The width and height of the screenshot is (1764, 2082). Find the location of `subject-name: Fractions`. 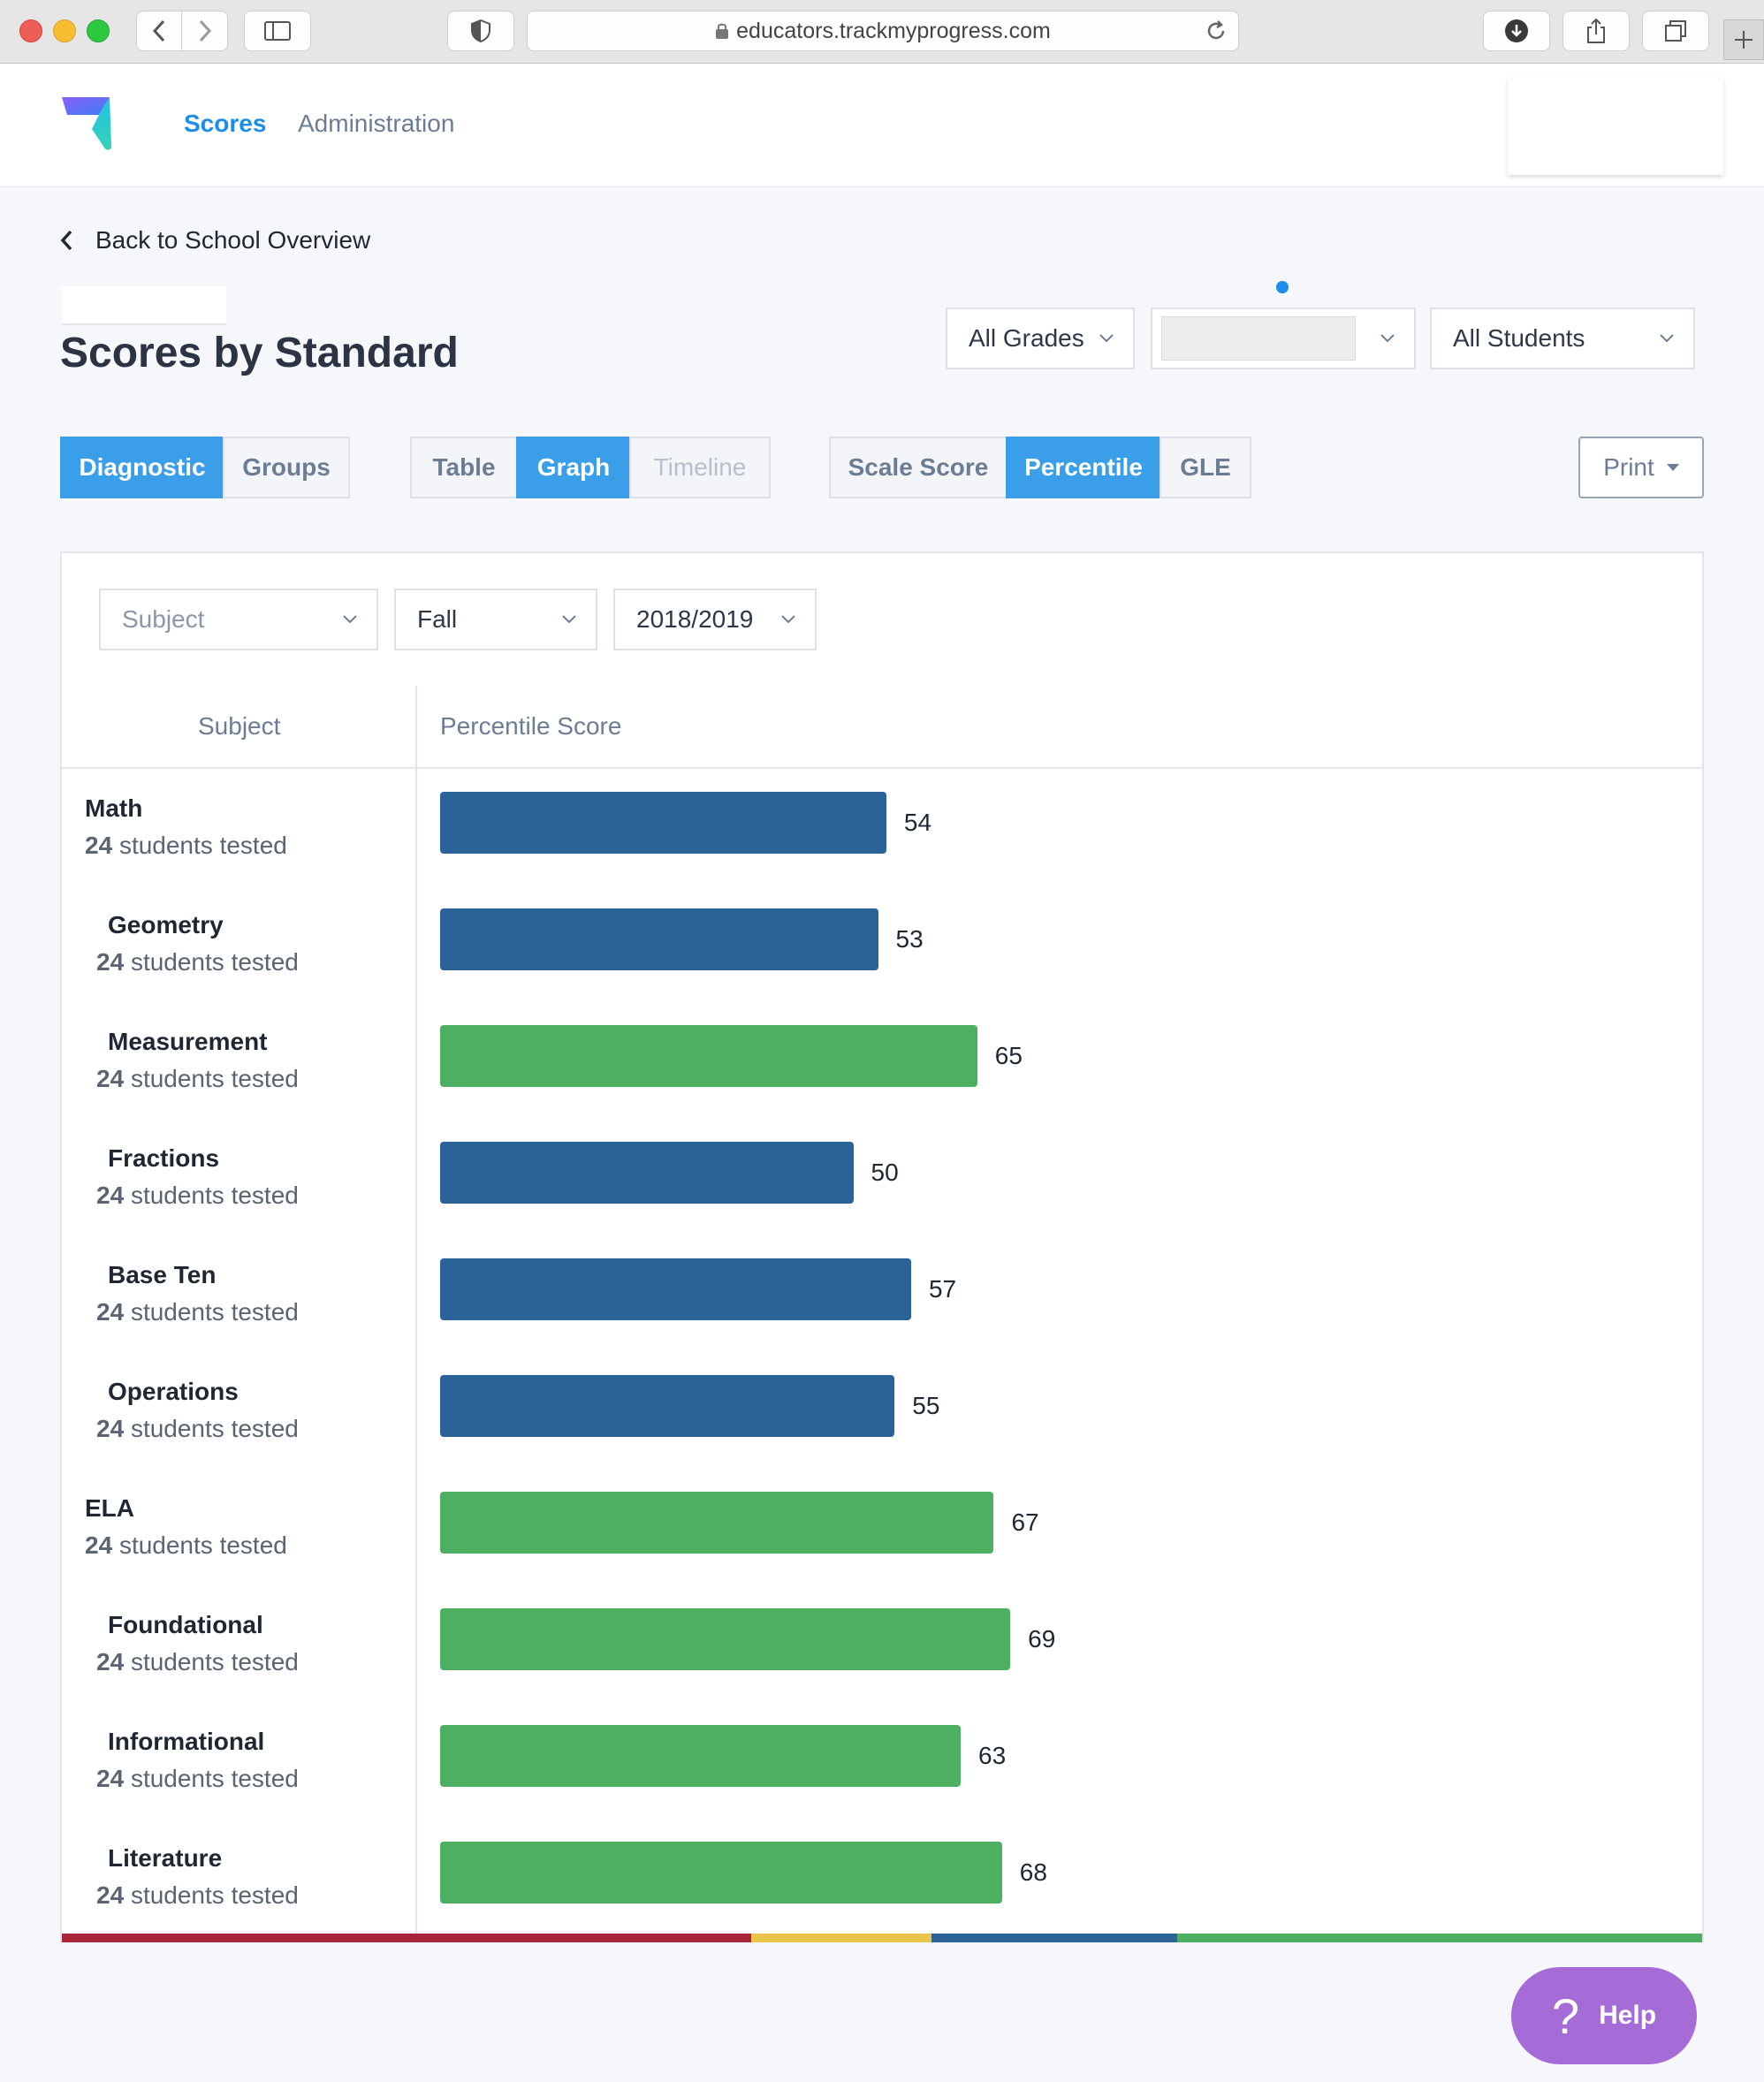

subject-name: Fractions is located at coordinates (164, 1158).